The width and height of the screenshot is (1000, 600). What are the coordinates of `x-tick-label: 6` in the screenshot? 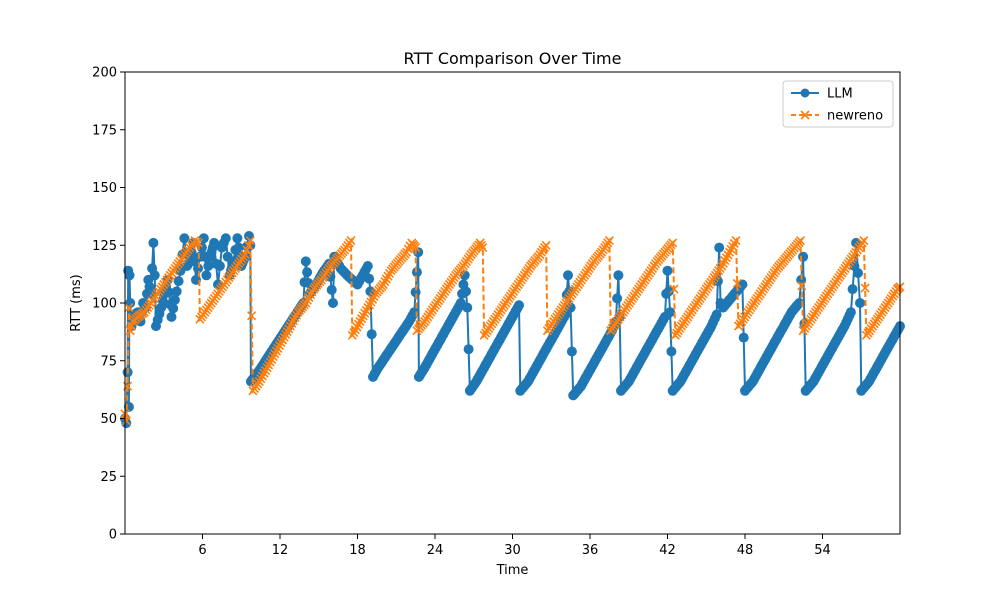 It's located at (202, 550).